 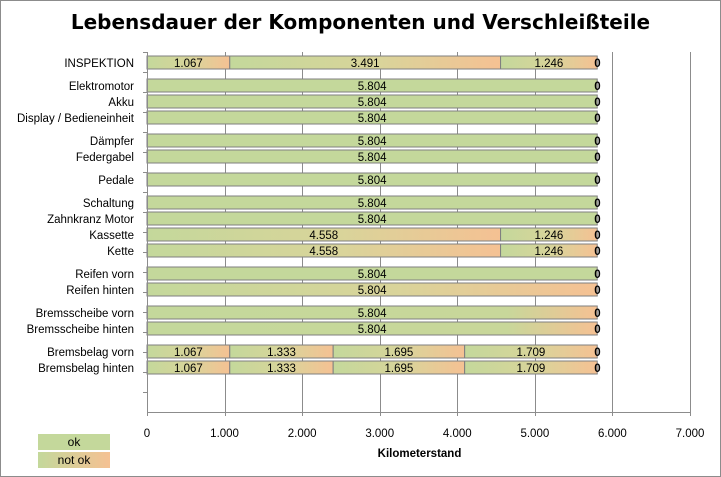 I want to click on category-label: INSPEKTION, so click(x=99, y=64).